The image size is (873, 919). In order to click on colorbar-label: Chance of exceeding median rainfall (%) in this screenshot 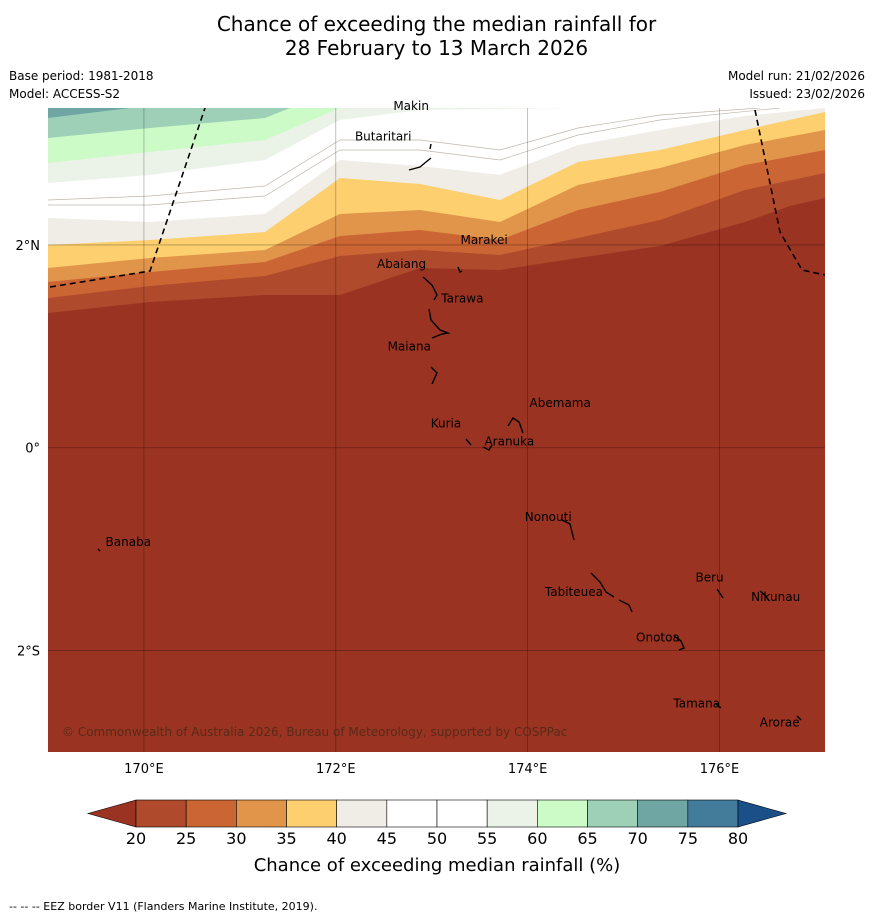, I will do `click(437, 865)`.